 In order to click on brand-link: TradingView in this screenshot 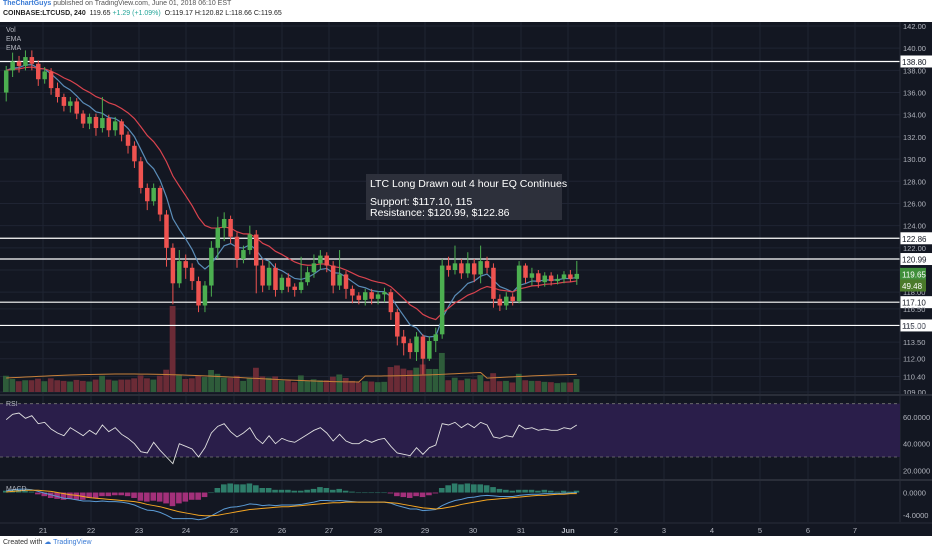, I will do `click(72, 542)`.